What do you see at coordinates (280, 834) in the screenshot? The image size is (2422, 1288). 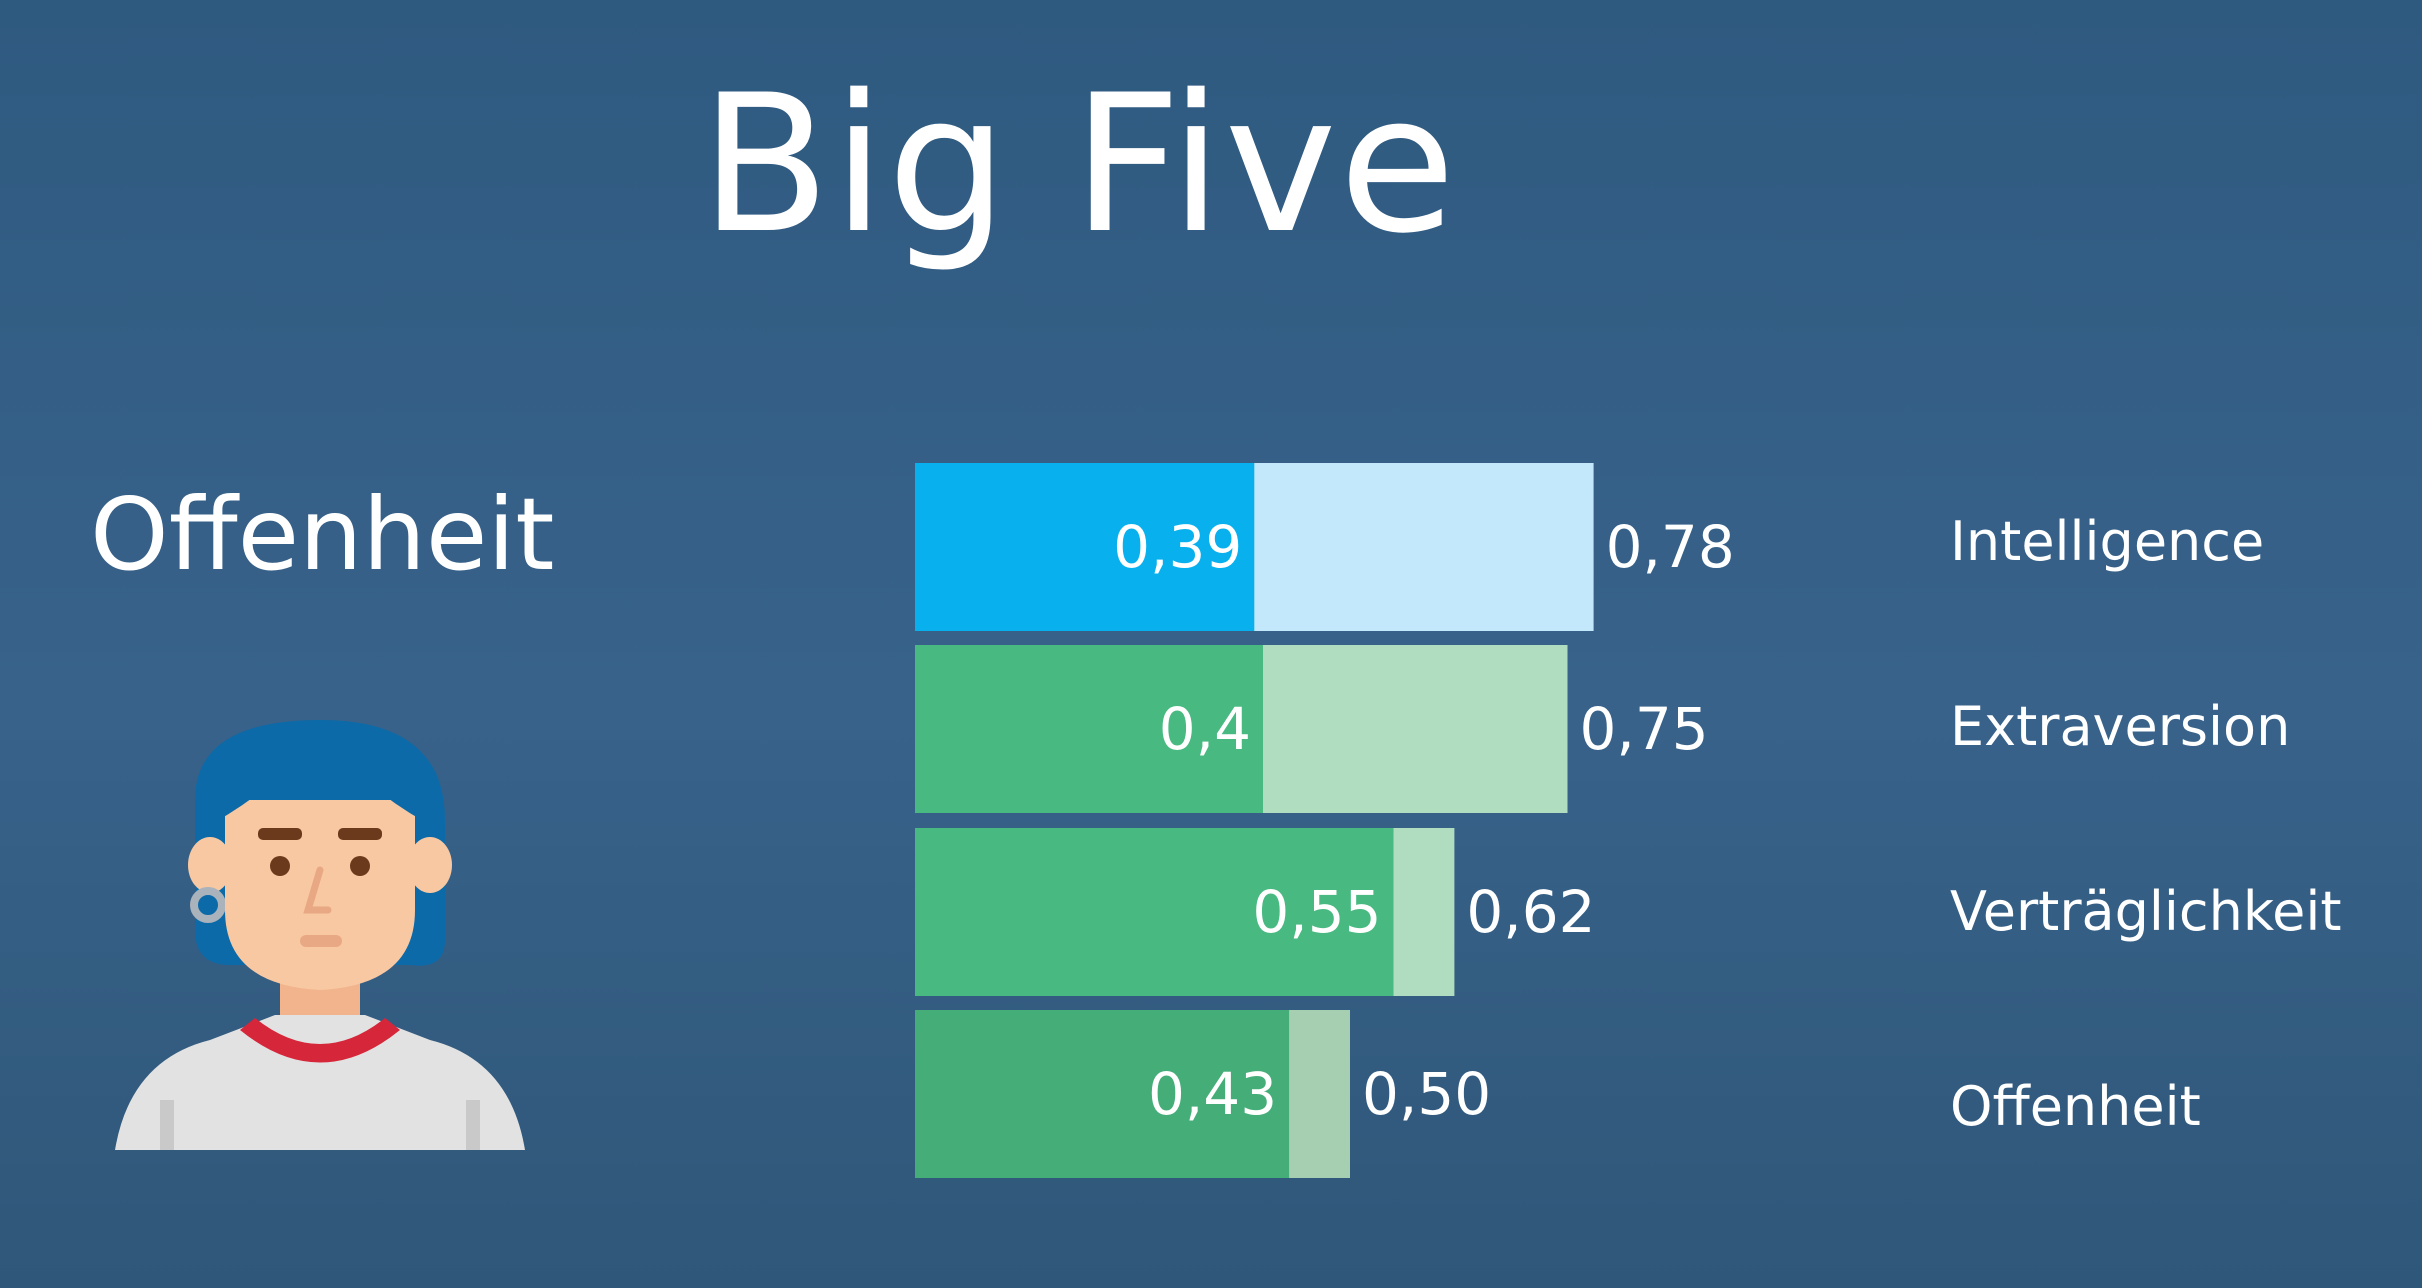 I see `brow-left` at bounding box center [280, 834].